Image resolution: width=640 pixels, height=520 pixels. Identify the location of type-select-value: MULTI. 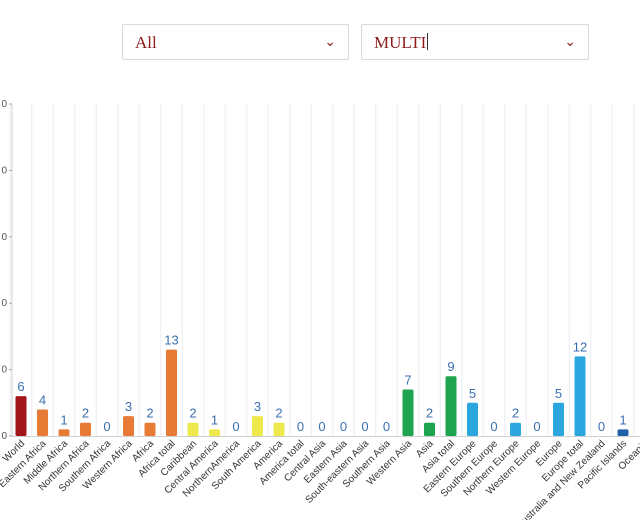
(401, 43).